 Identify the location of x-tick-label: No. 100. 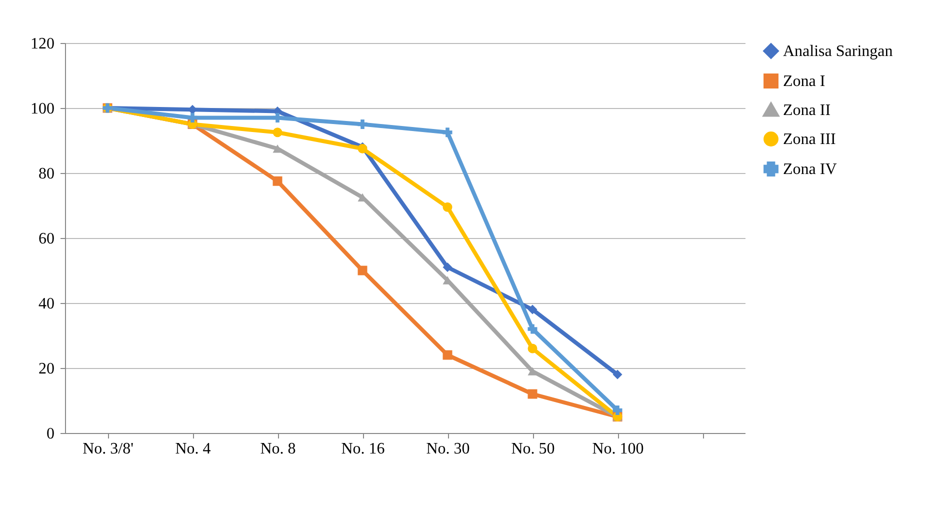
(618, 449).